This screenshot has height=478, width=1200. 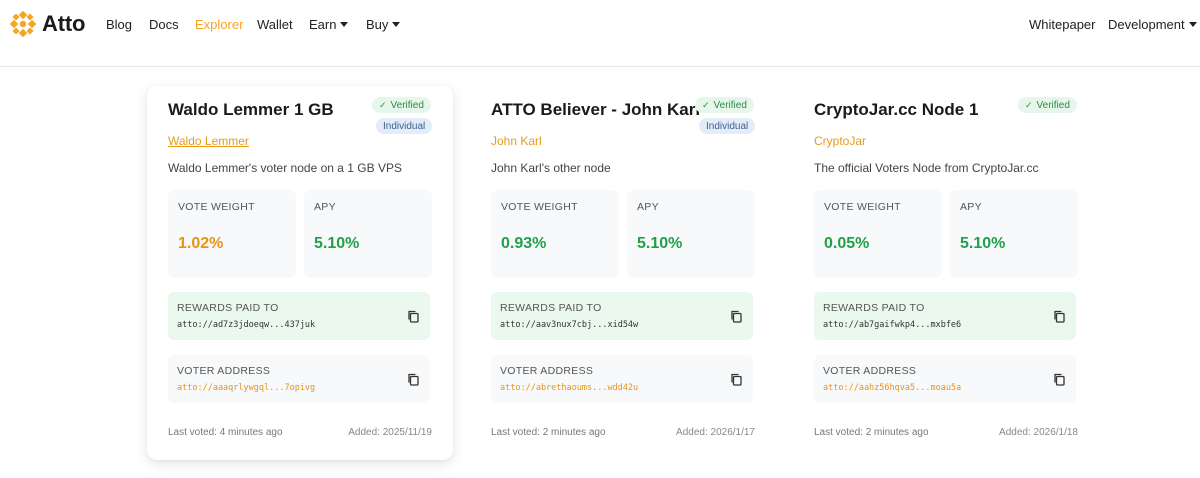 I want to click on nav-buy-dropdown: Buy, so click(x=383, y=24).